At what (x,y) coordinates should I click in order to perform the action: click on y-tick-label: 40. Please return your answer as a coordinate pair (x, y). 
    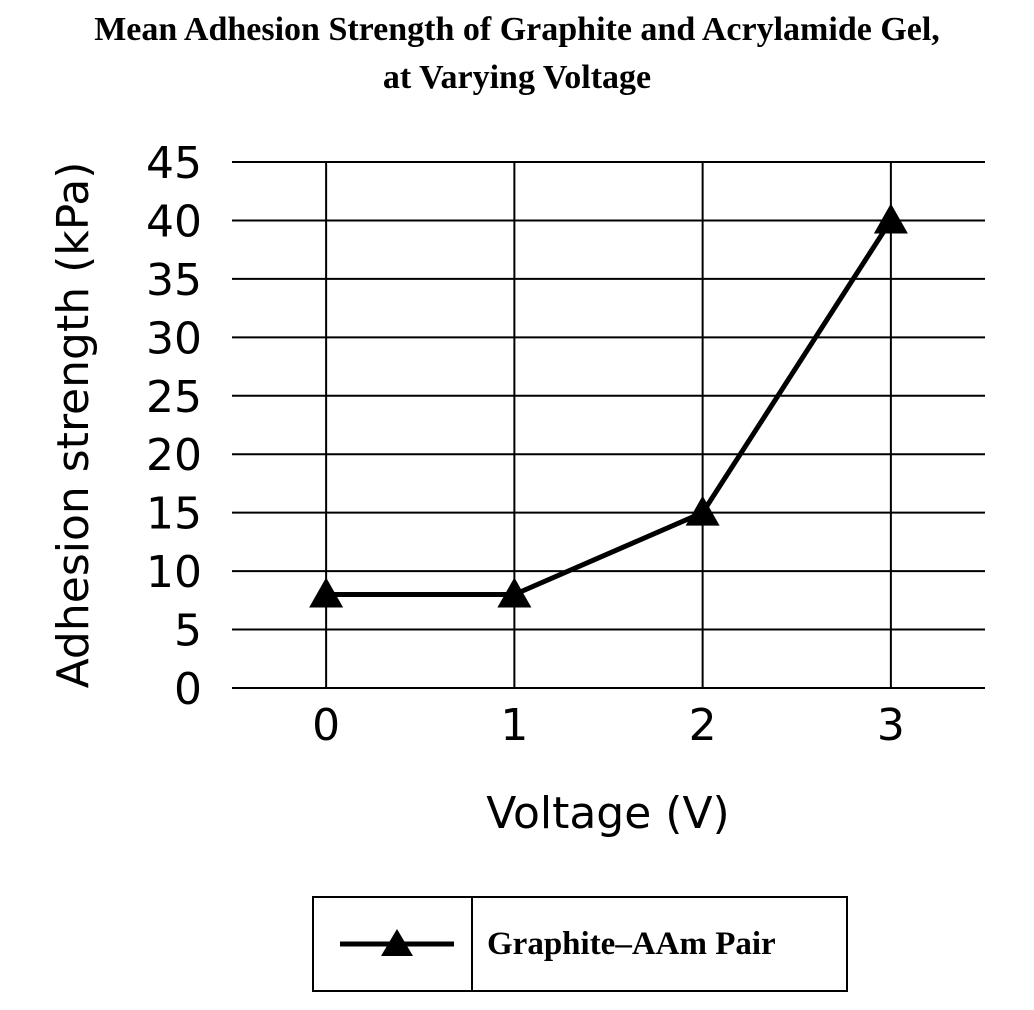
    Looking at the image, I should click on (174, 221).